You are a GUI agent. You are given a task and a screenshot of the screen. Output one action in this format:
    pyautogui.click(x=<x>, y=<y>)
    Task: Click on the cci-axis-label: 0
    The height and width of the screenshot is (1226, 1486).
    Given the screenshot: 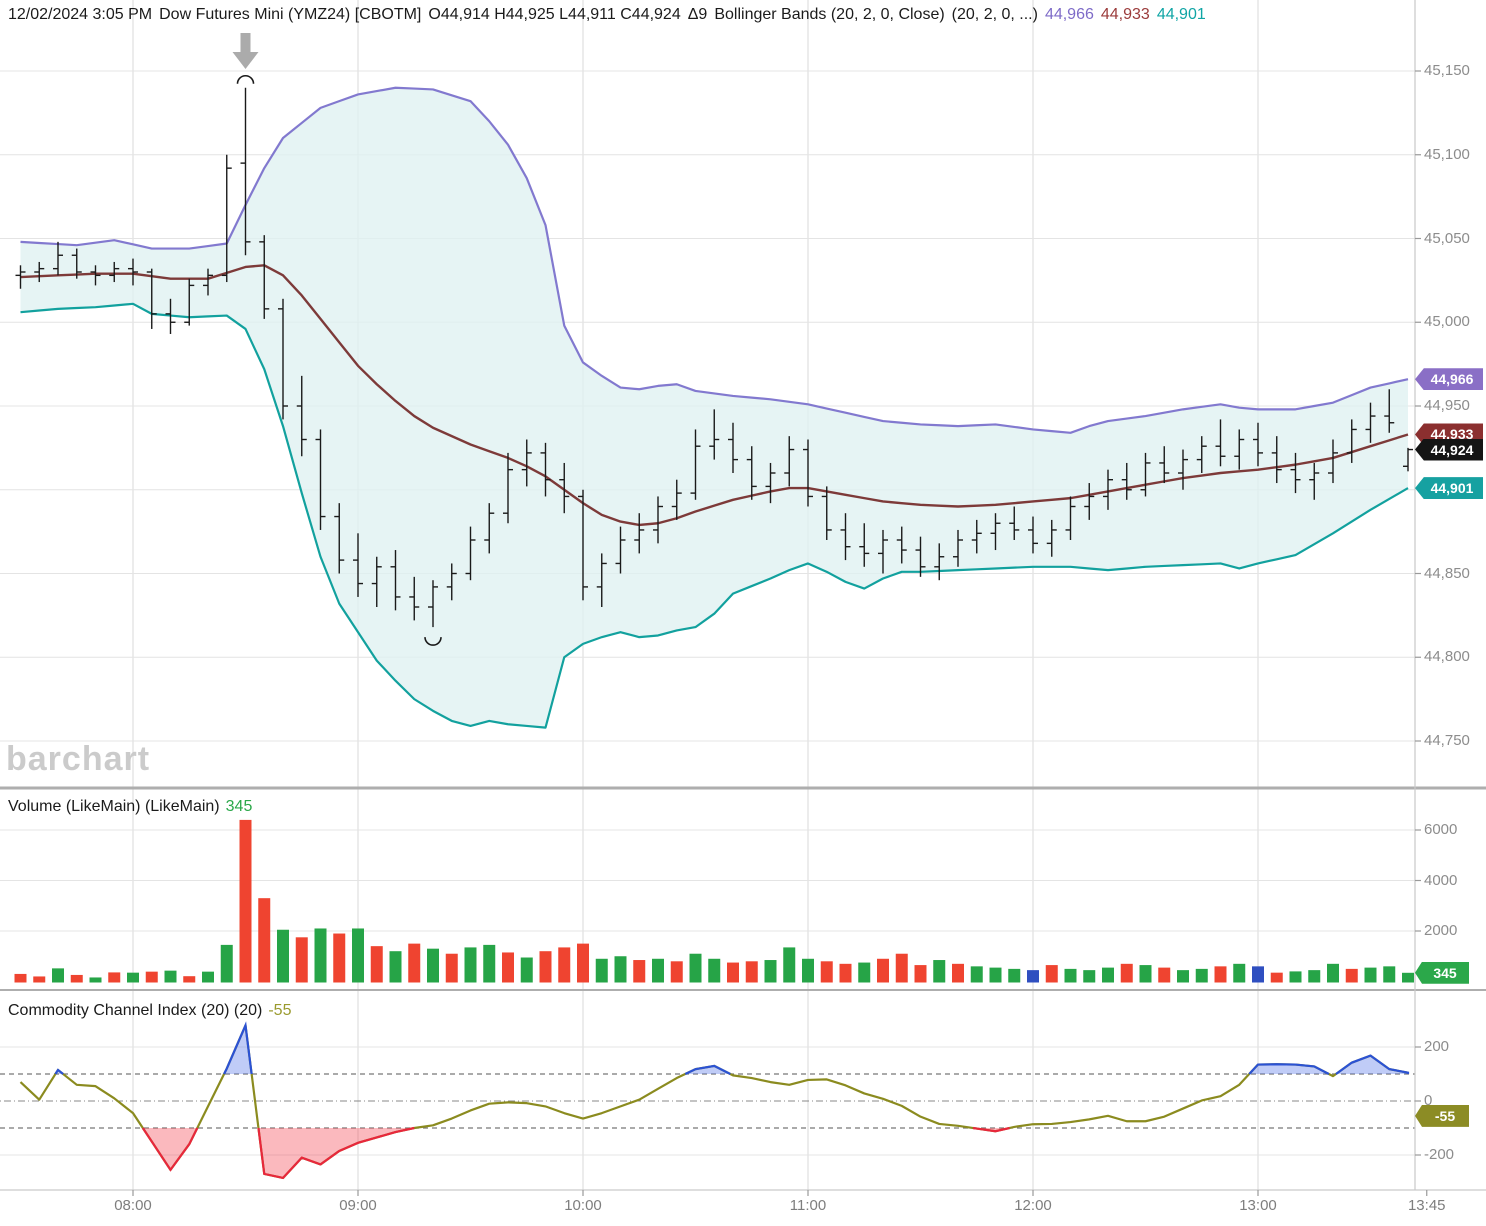 What is the action you would take?
    pyautogui.click(x=1428, y=1100)
    